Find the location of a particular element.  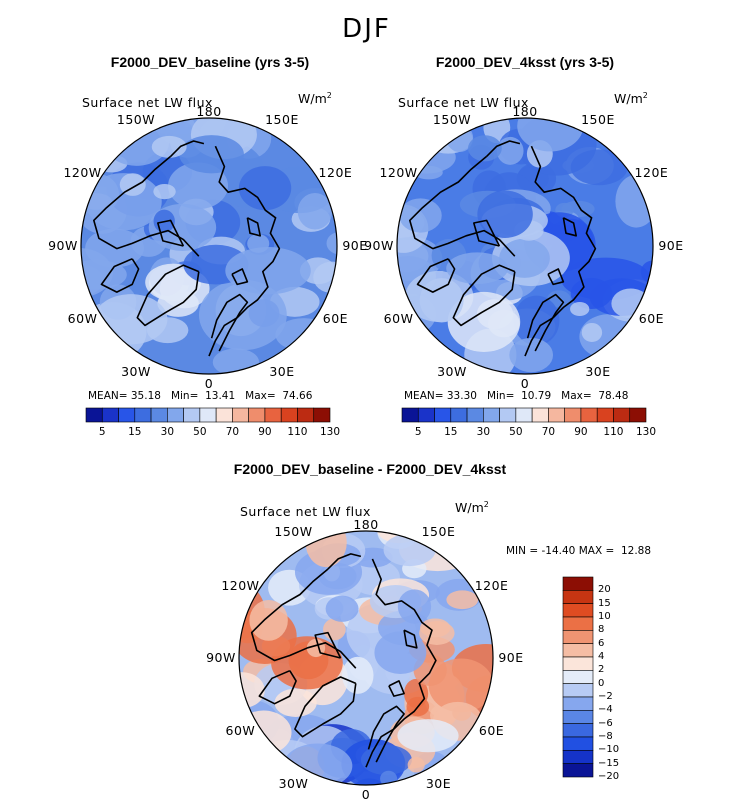

lon-label-120e: 120E is located at coordinates (491, 585).